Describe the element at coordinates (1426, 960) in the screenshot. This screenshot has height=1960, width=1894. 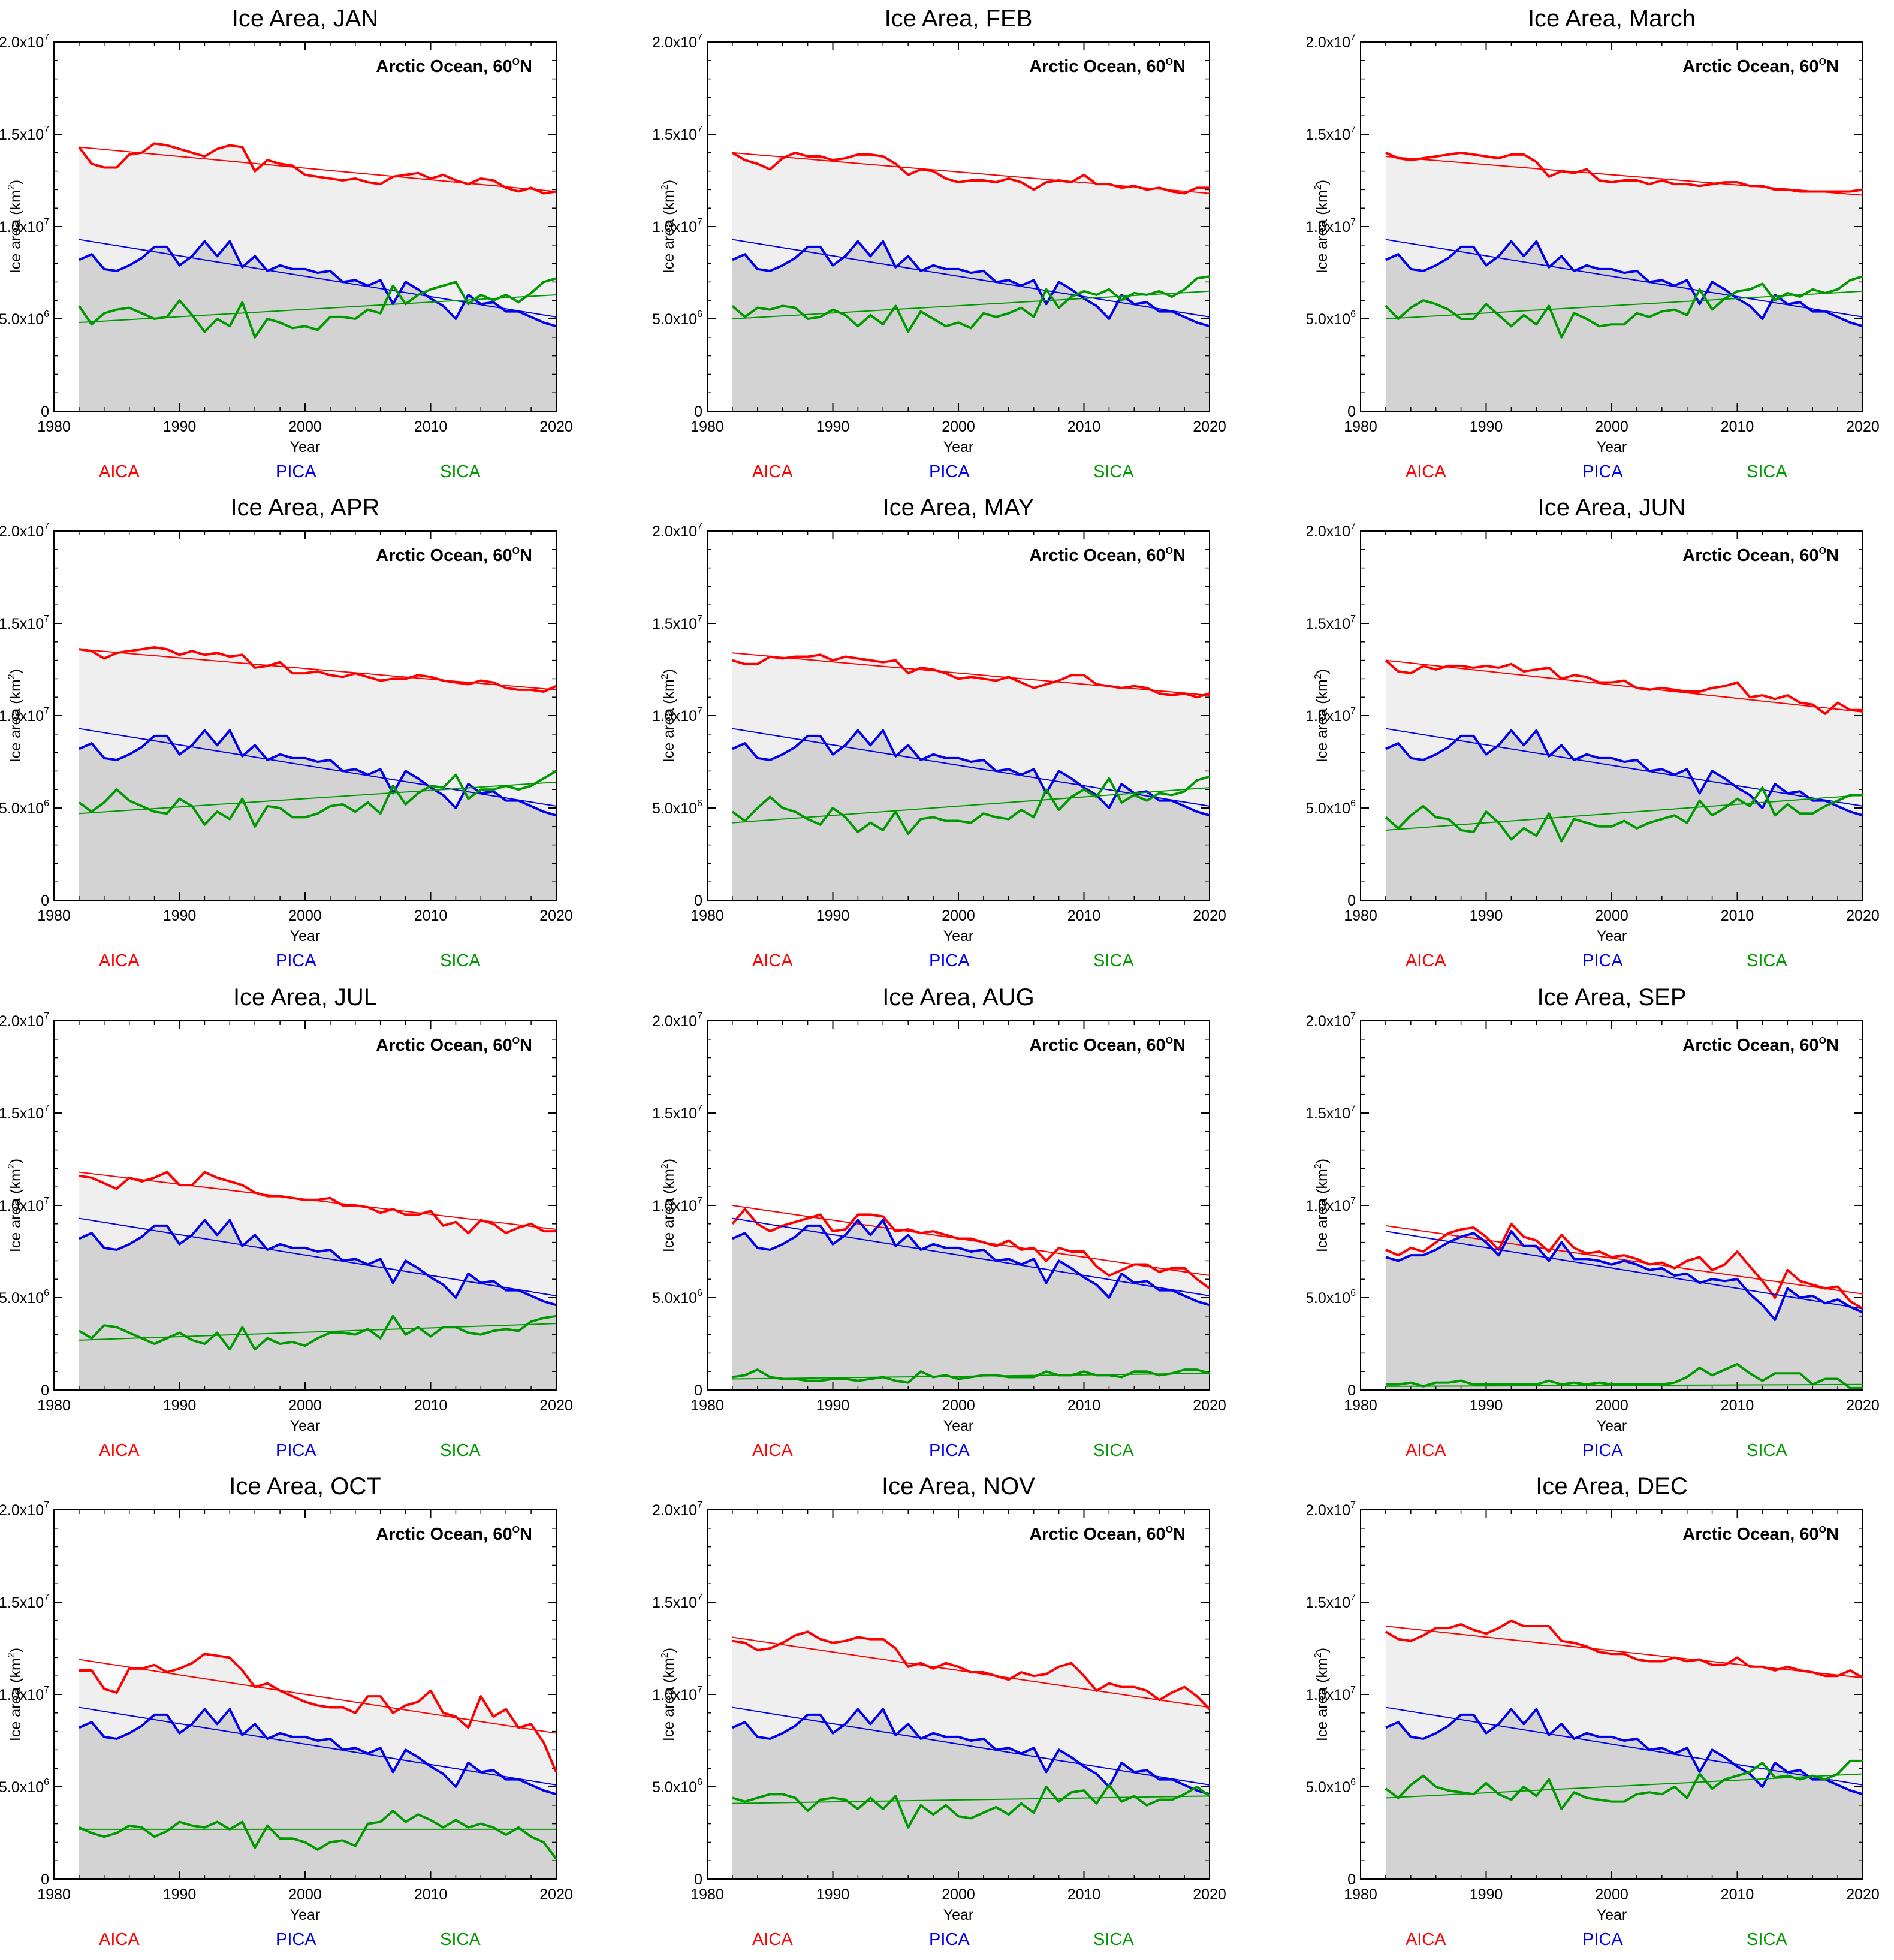
I see `legend-aica: AICA` at that location.